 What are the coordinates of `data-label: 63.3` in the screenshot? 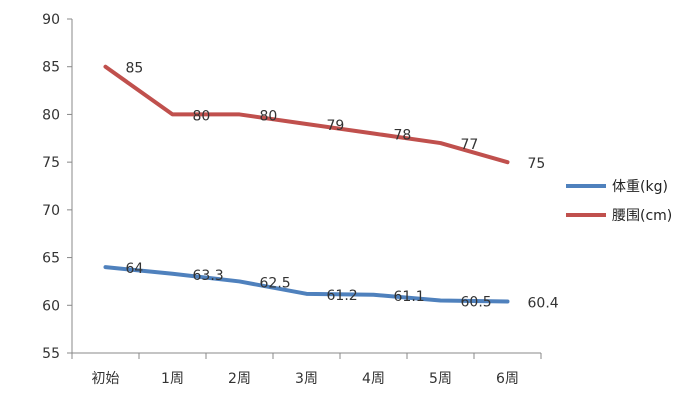 It's located at (208, 276).